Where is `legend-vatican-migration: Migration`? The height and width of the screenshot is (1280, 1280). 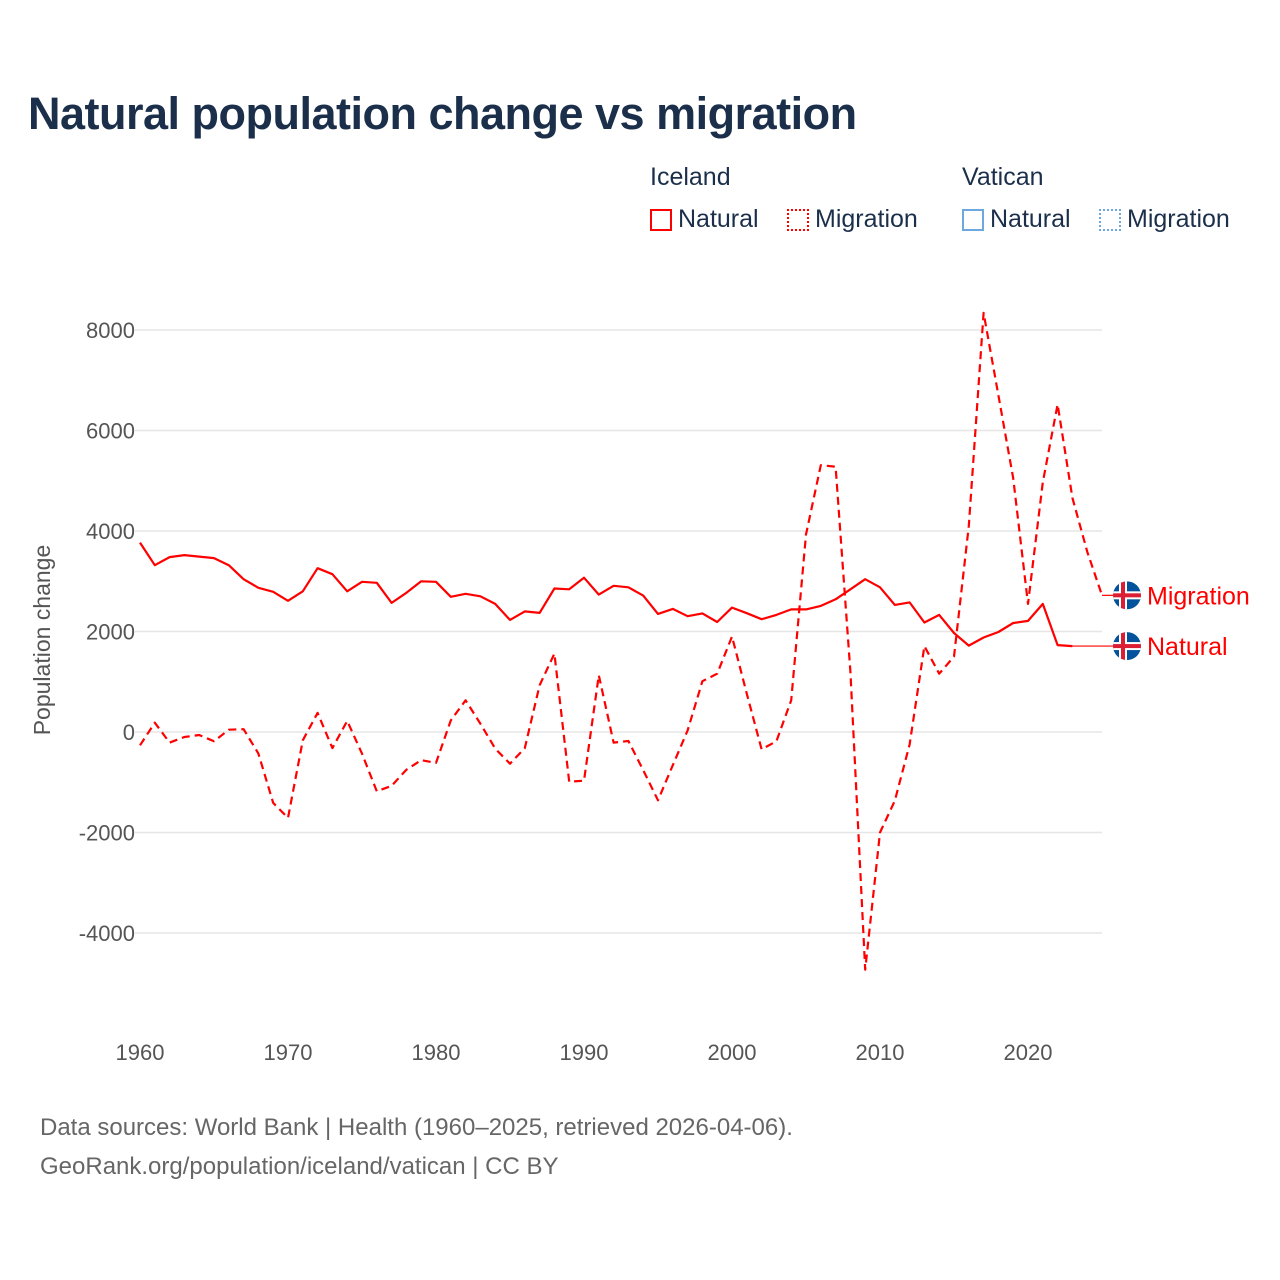
legend-vatican-migration: Migration is located at coordinates (1164, 219).